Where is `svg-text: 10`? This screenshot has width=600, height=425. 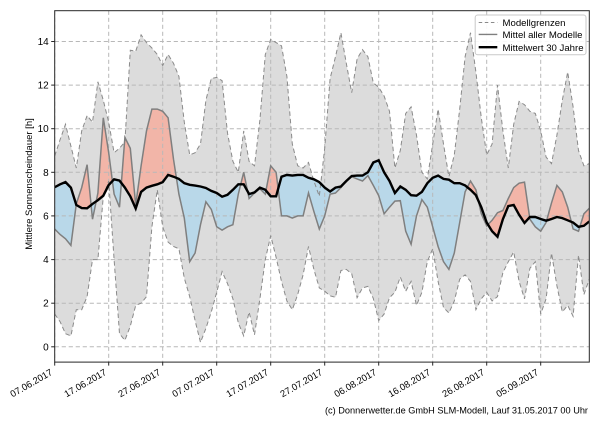 svg-text: 10 is located at coordinates (44, 129).